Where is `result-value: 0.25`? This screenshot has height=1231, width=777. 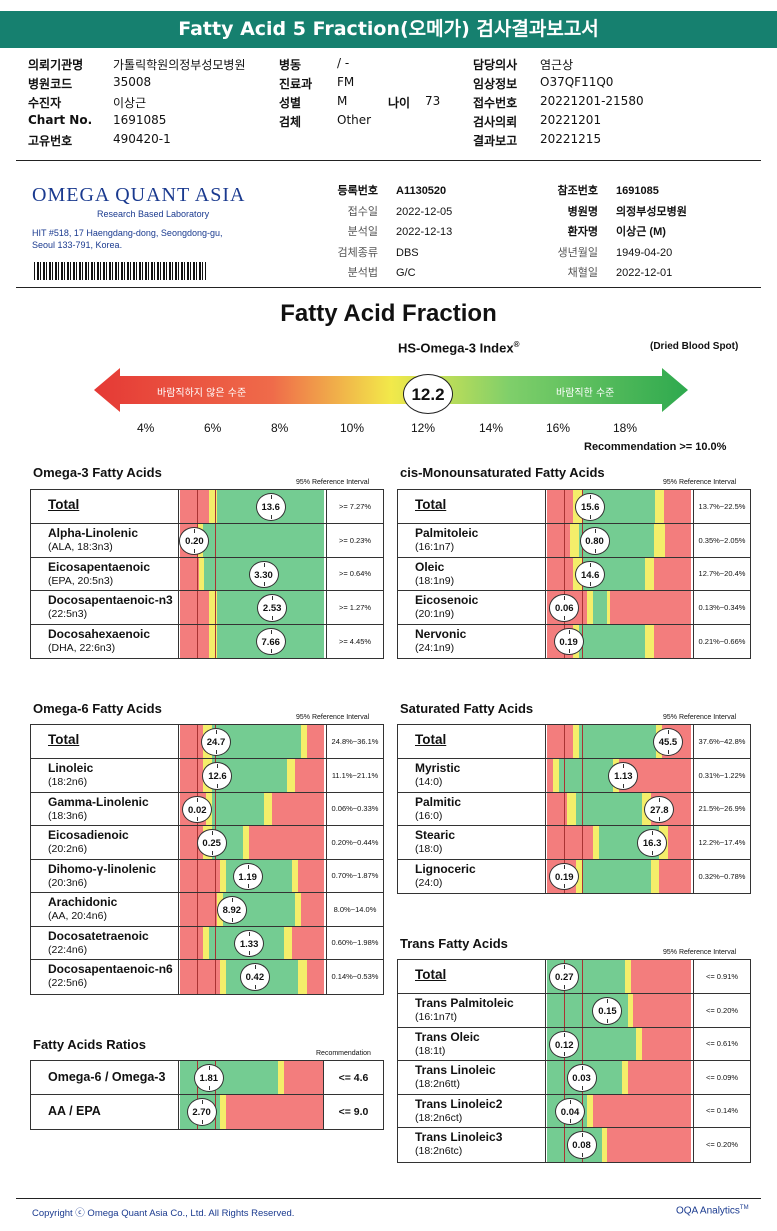
result-value: 0.25 is located at coordinates (211, 843).